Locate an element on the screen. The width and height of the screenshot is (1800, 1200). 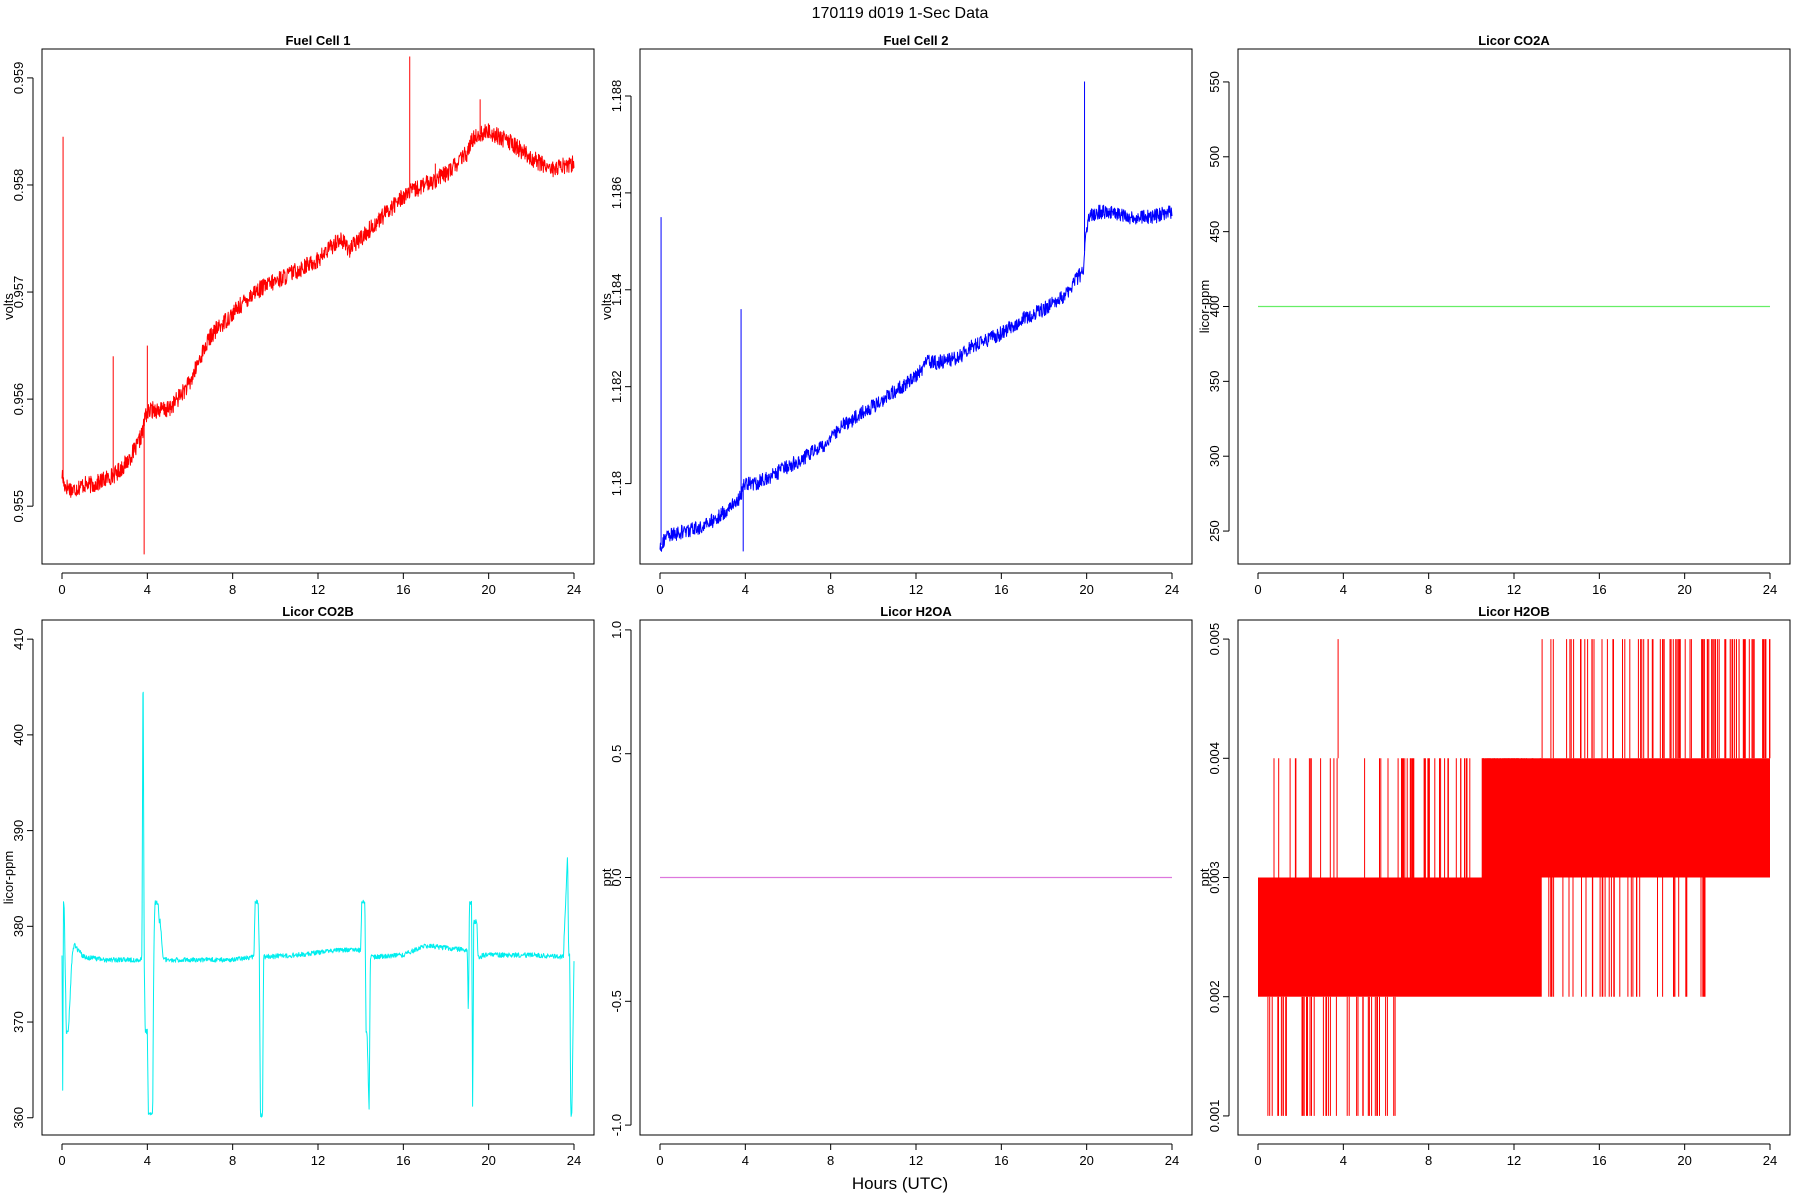
y-tick-label: 0.002 is located at coordinates (1214, 996).